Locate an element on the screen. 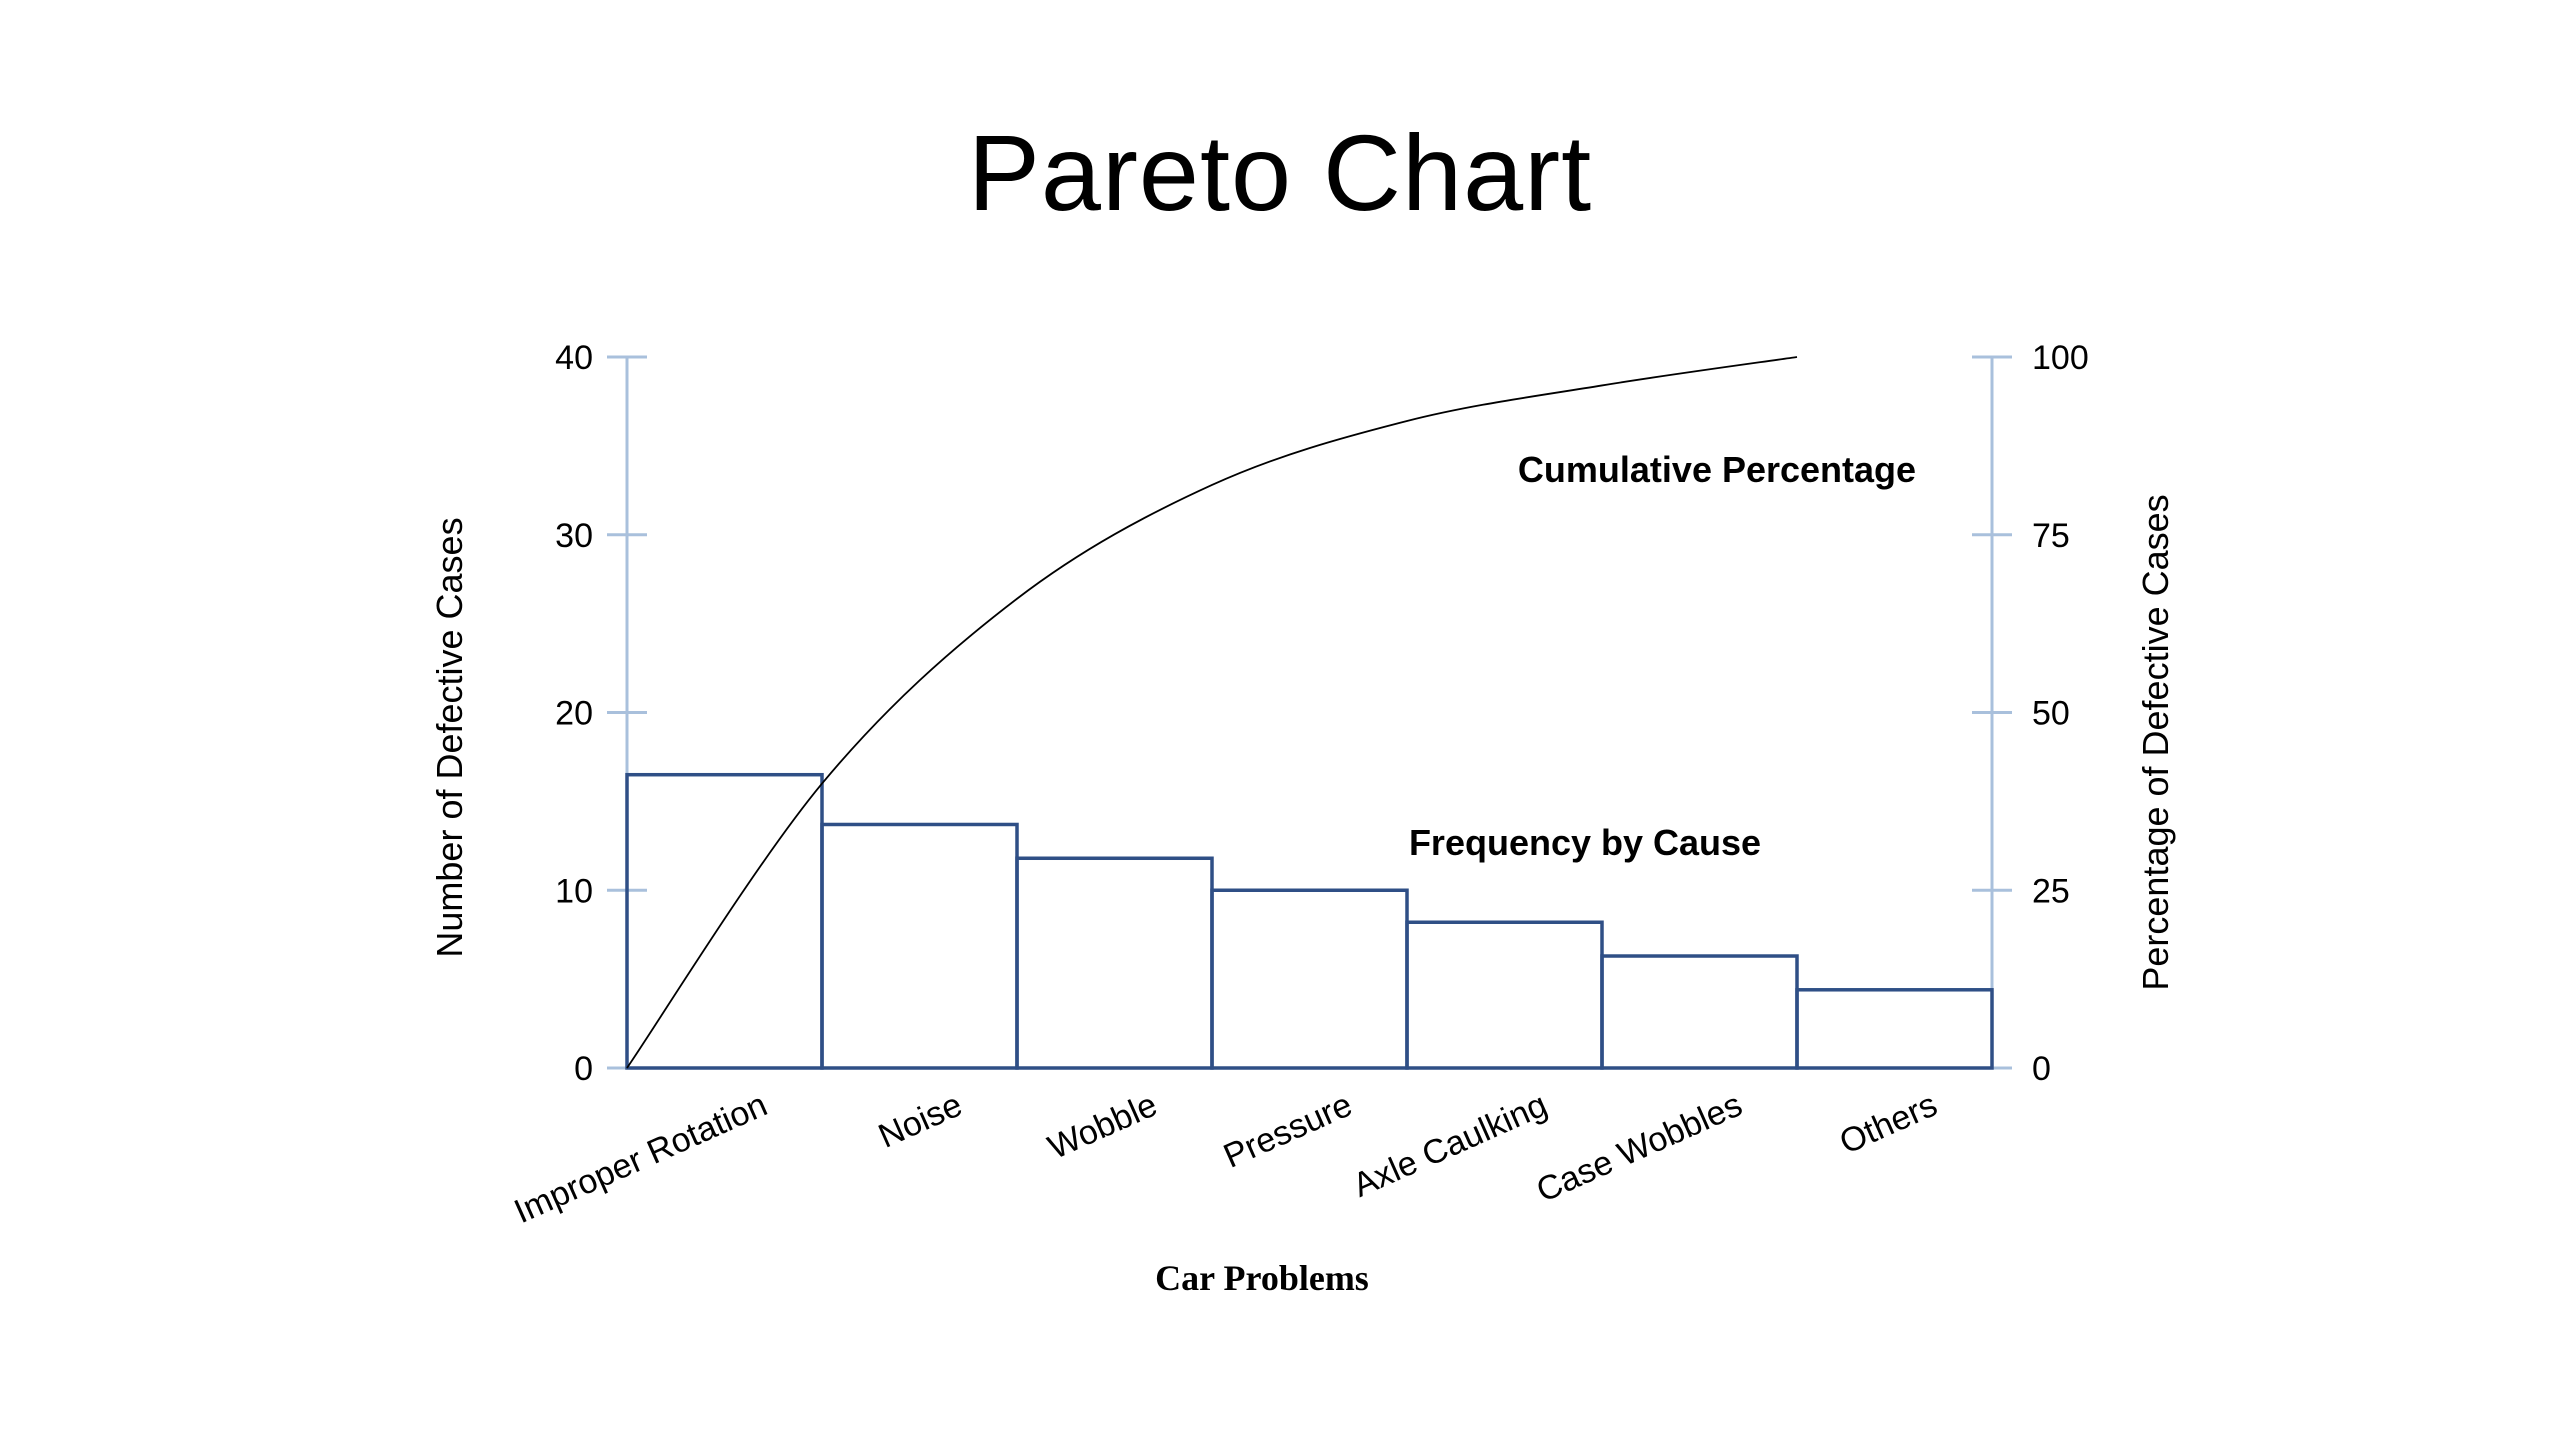 This screenshot has height=1440, width=2560. y2-tick-label: 25 is located at coordinates (2051, 891).